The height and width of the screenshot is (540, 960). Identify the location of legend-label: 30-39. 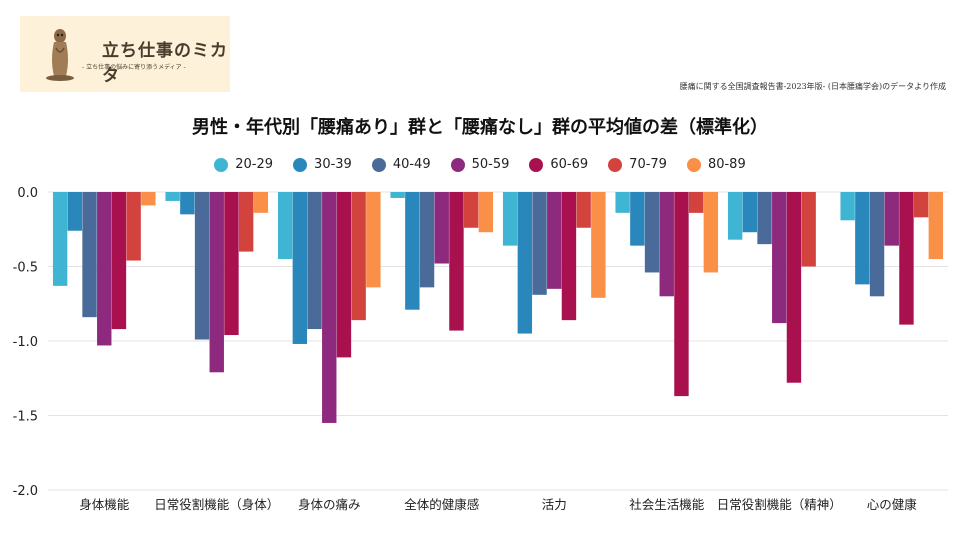
(333, 164).